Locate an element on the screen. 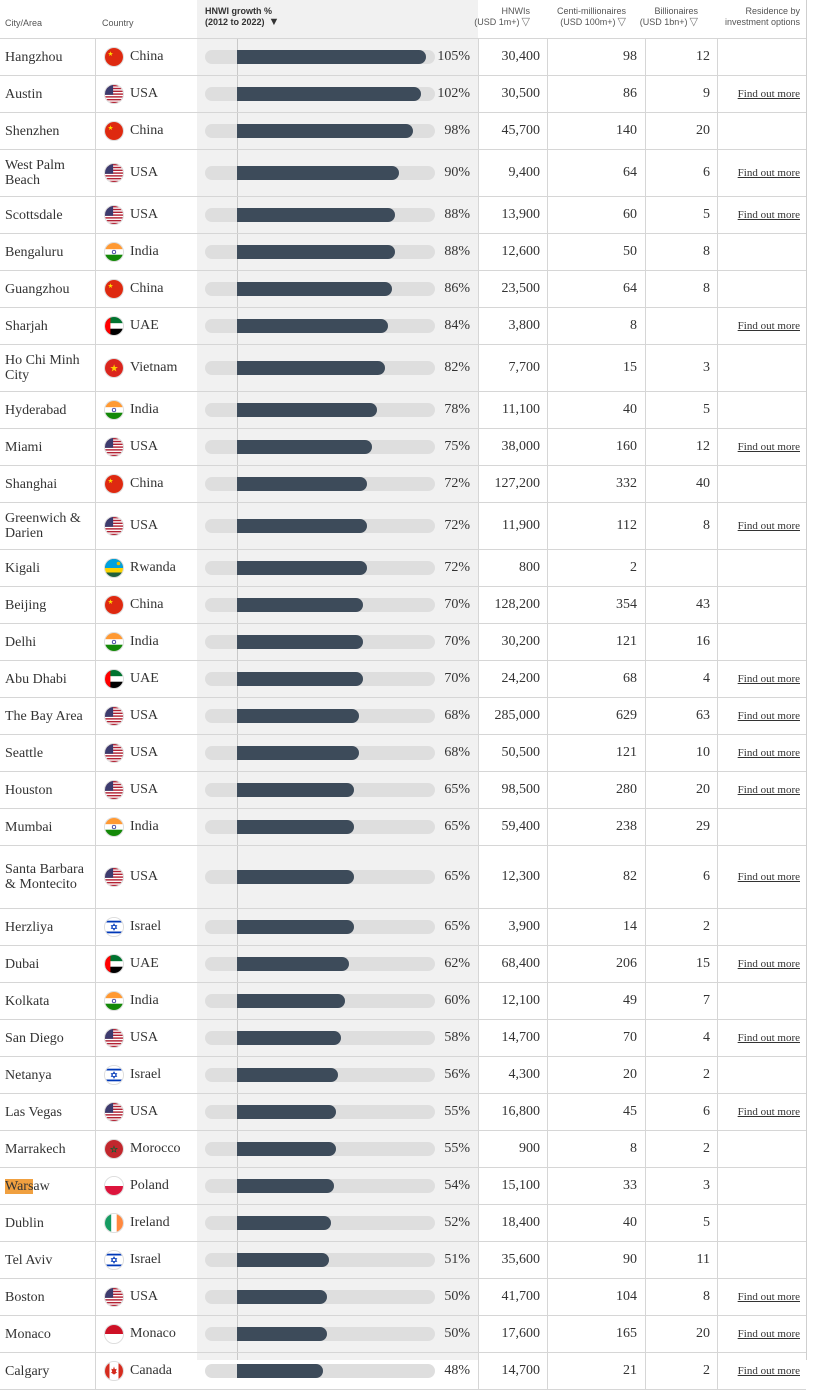 The width and height of the screenshot is (815, 1390). sort-desc-icon: ▼ is located at coordinates (274, 22).